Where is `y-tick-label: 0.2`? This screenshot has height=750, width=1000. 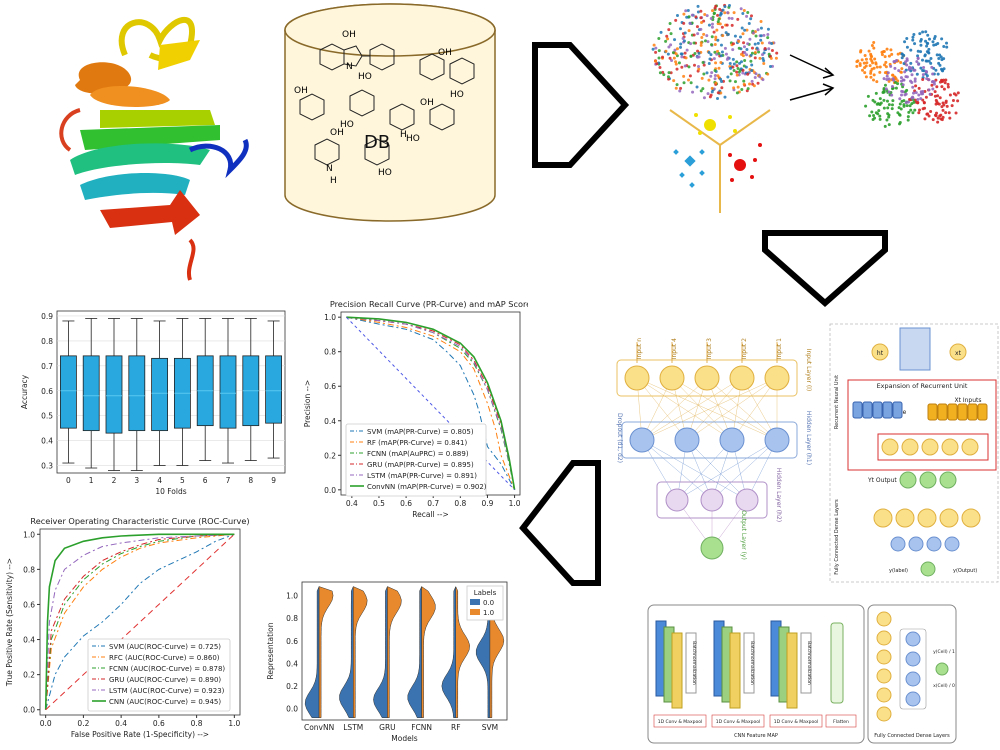
y-tick-label: 0.2 is located at coordinates (330, 455).